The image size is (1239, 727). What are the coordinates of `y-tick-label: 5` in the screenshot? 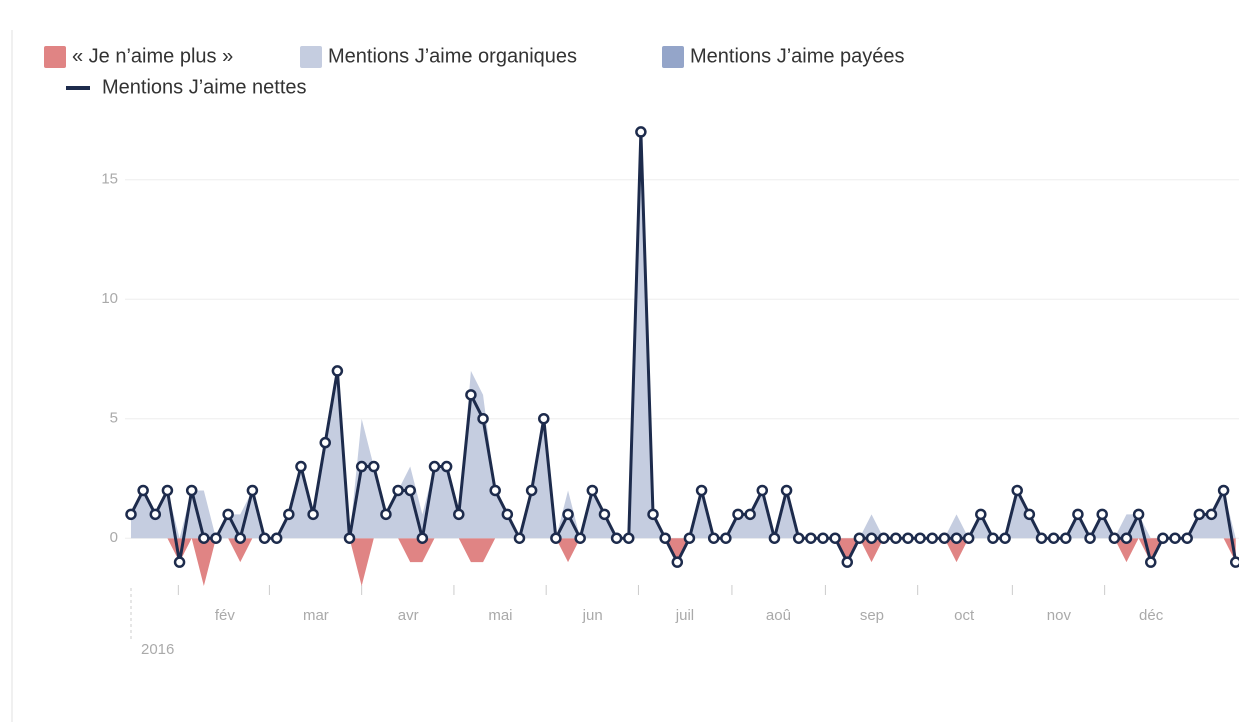 It's located at (114, 418).